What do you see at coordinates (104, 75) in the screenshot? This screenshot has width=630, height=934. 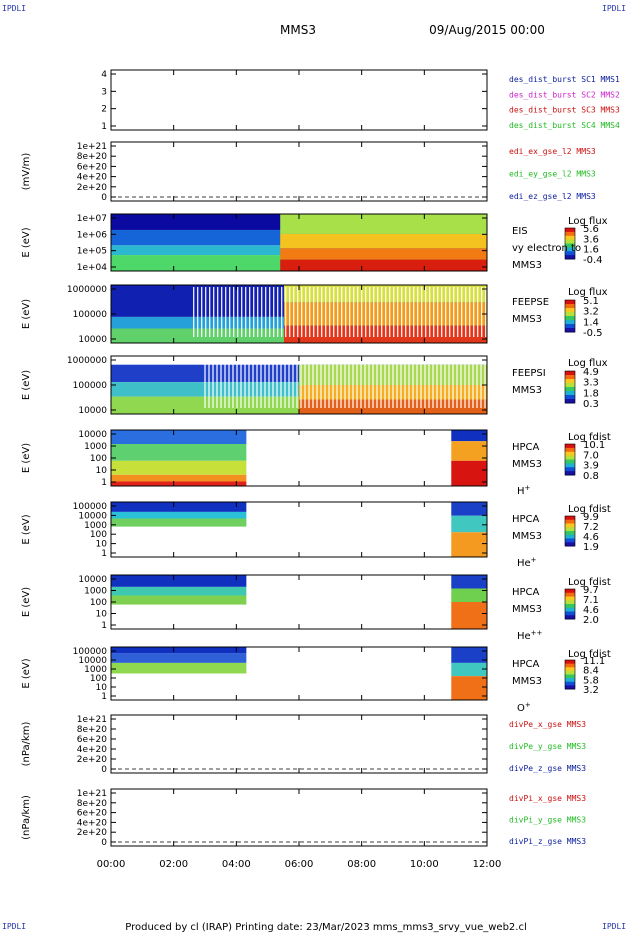 I see `y-tick-label: 4` at bounding box center [104, 75].